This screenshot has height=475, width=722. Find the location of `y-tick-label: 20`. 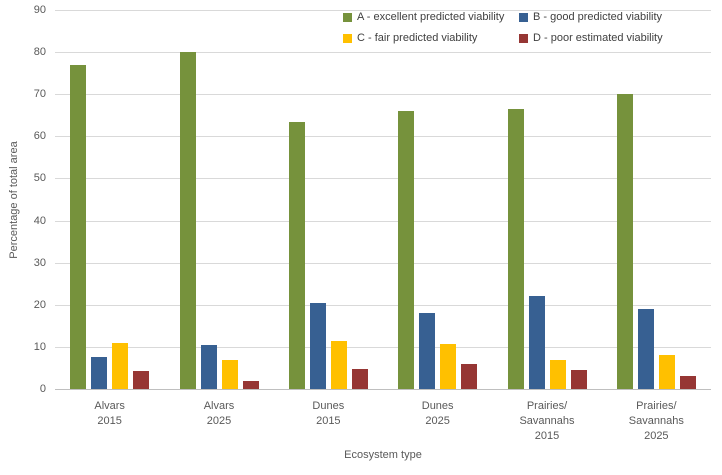

y-tick-label: 20 is located at coordinates (39, 304).